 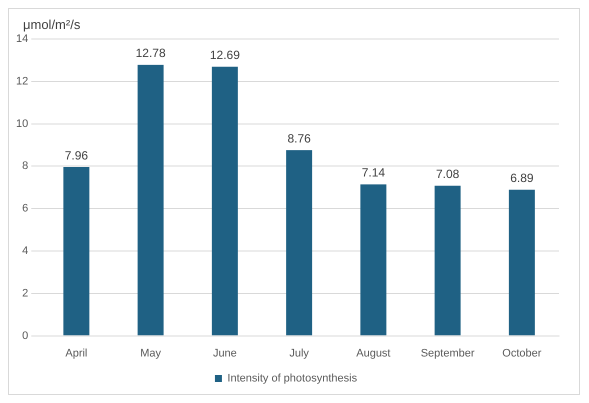 I want to click on y-tick-label: 14, so click(x=22, y=39).